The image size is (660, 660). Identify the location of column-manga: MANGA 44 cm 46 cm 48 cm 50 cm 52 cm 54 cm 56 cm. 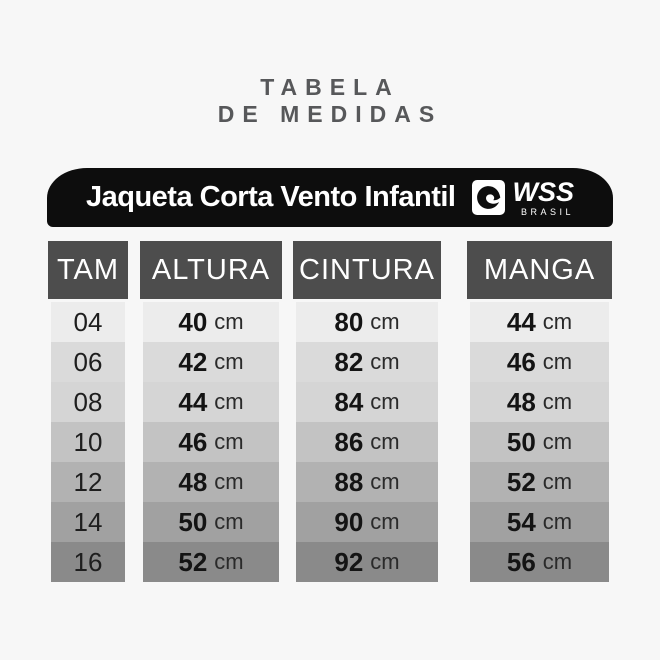
(539, 411).